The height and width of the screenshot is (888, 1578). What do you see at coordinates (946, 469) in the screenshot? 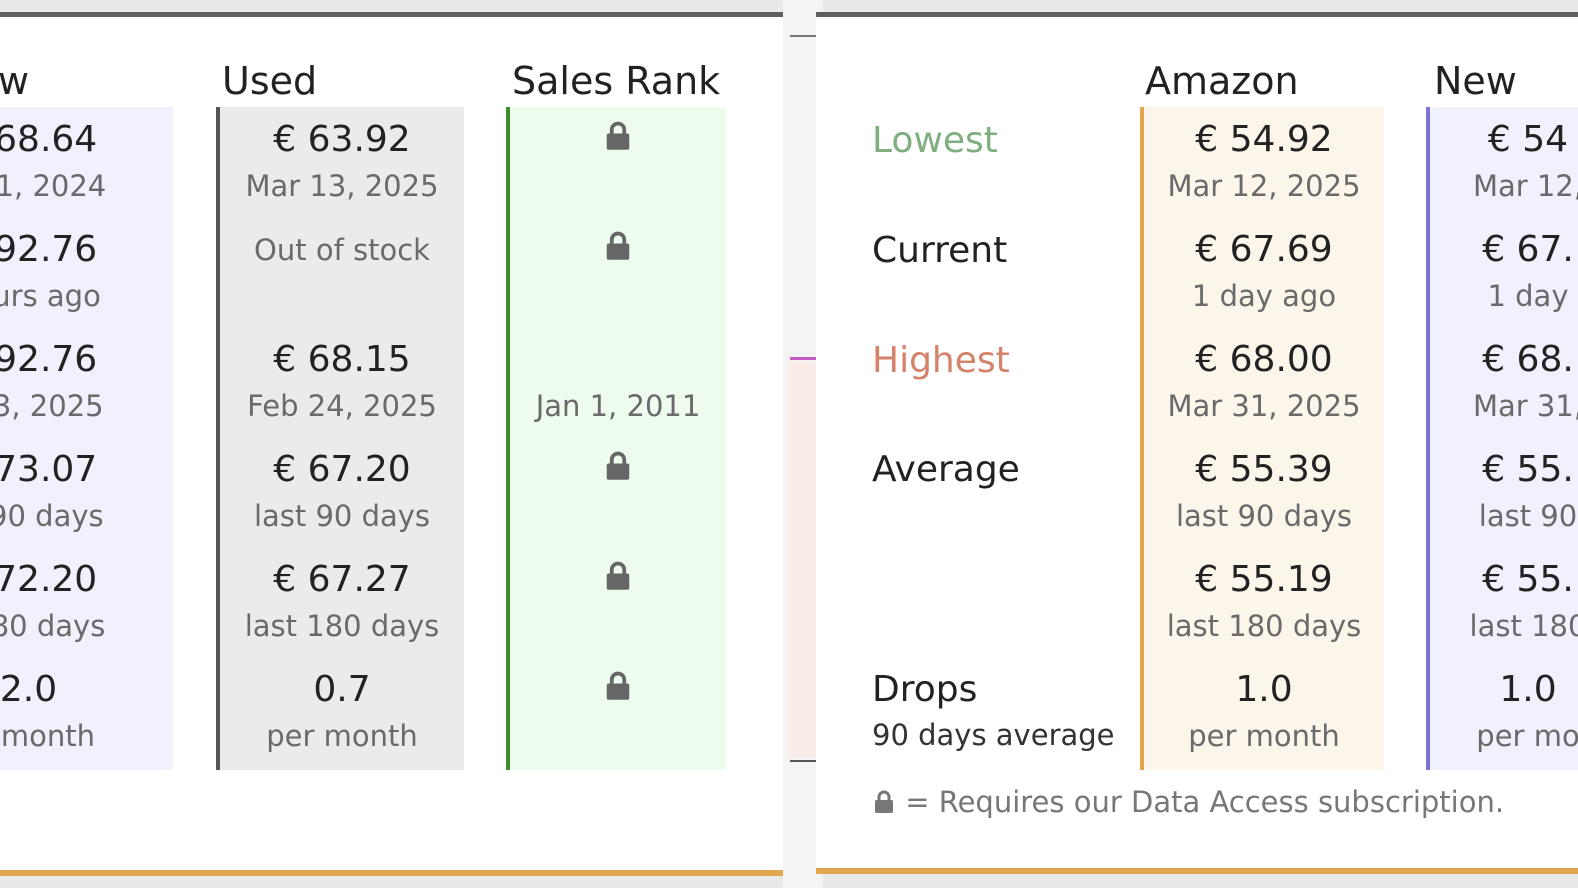
I see `row-label-average: Average` at bounding box center [946, 469].